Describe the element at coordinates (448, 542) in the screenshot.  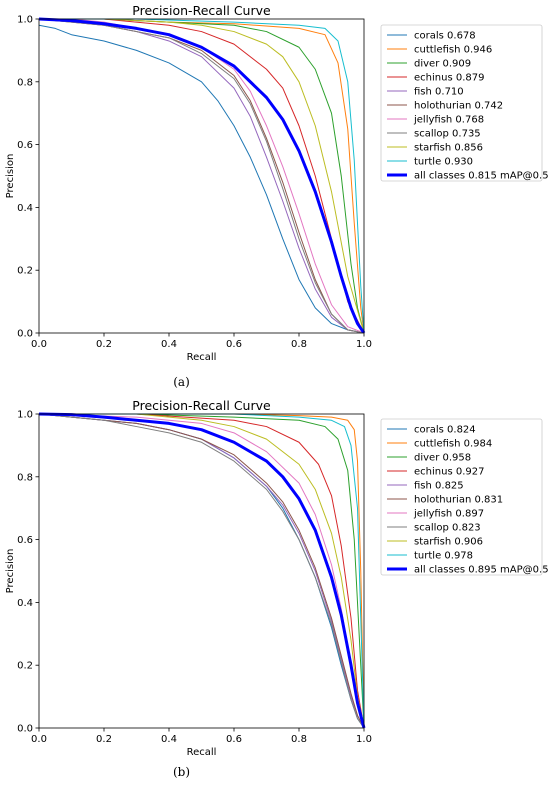
I see `legend-entry: starfish 0.906` at that location.